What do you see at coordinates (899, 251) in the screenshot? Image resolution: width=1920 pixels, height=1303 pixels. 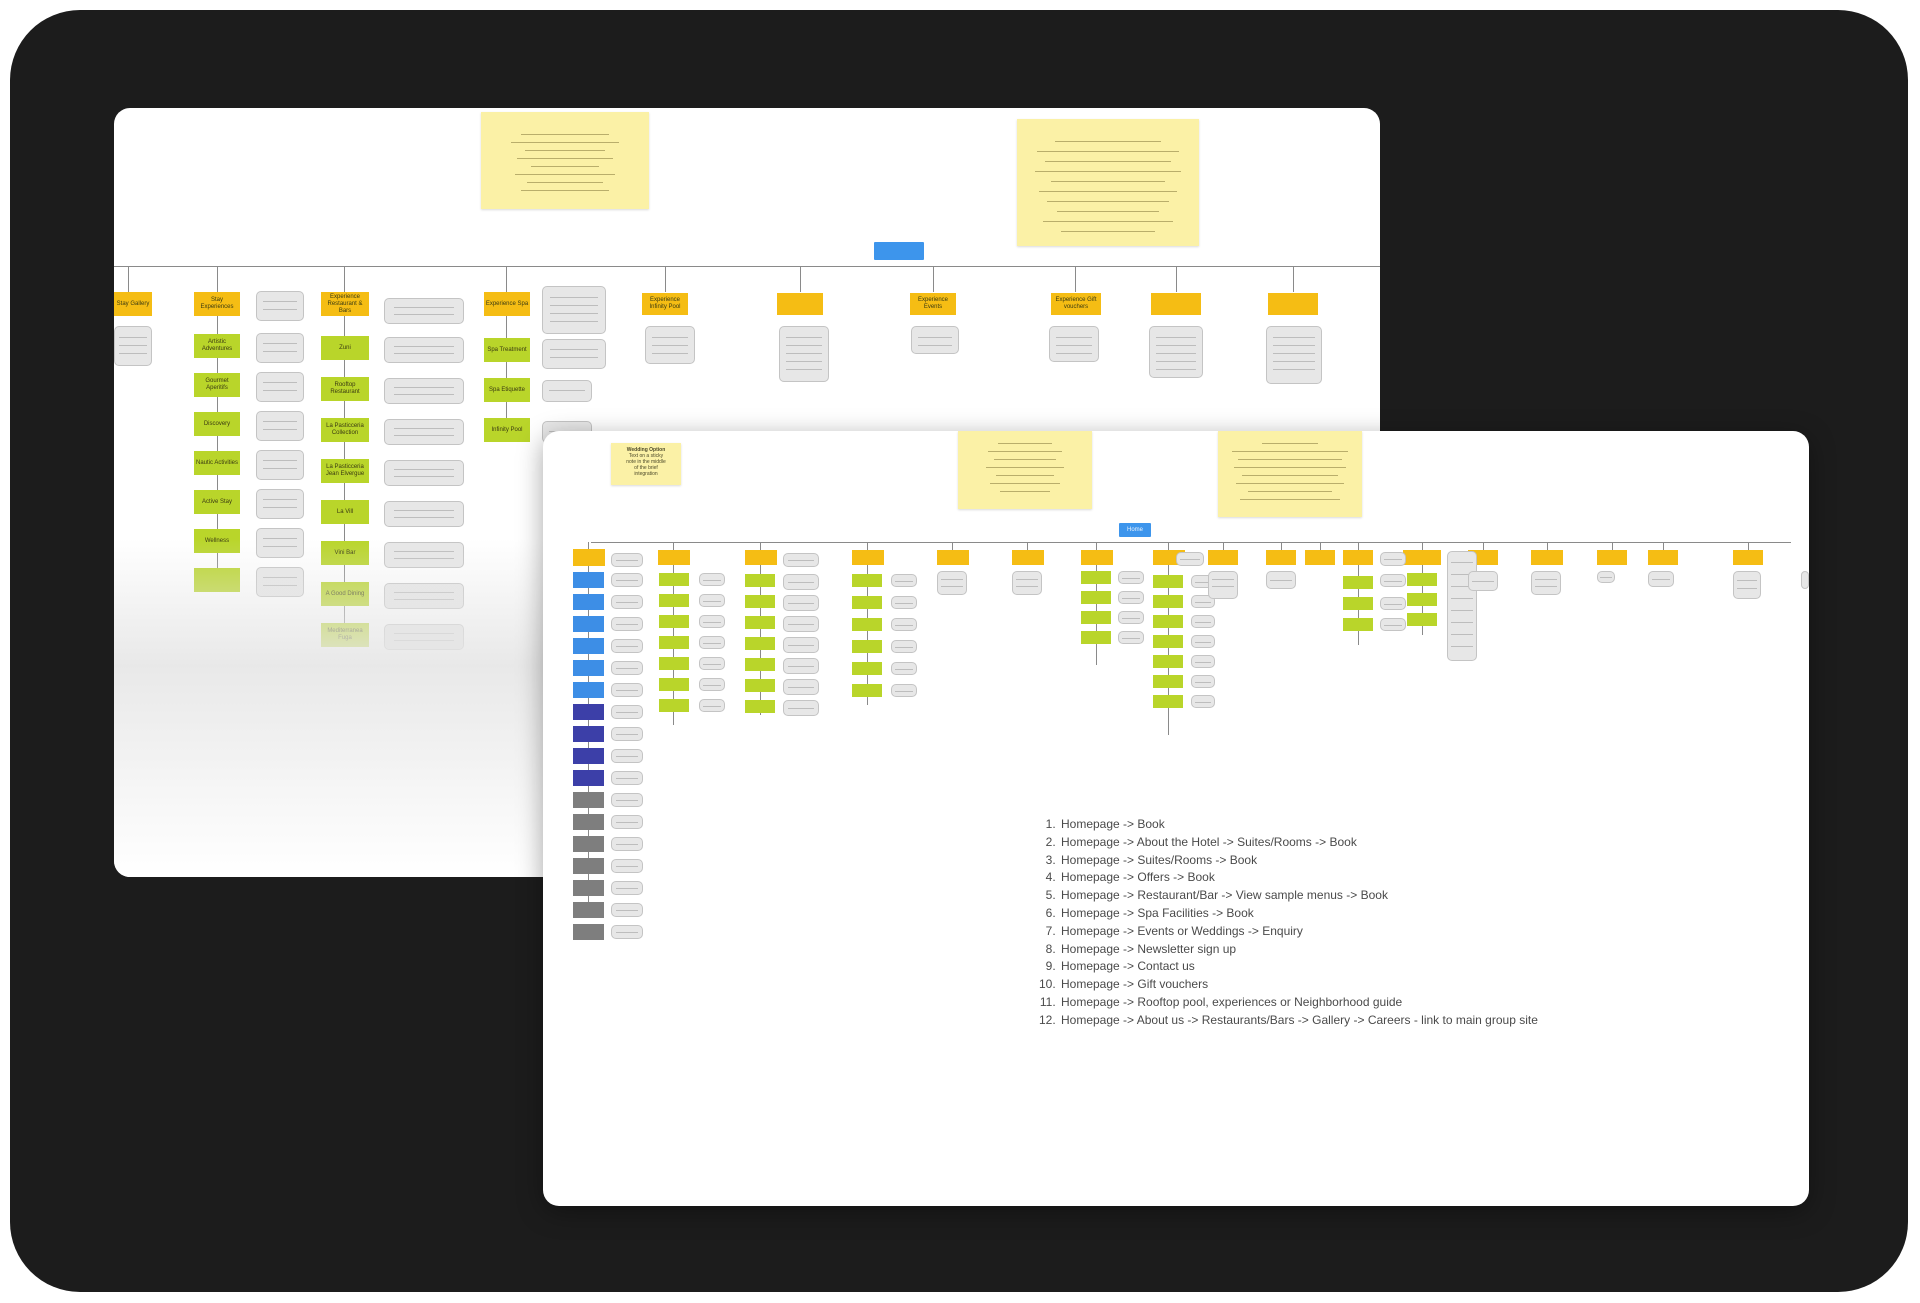 I see `root-node` at bounding box center [899, 251].